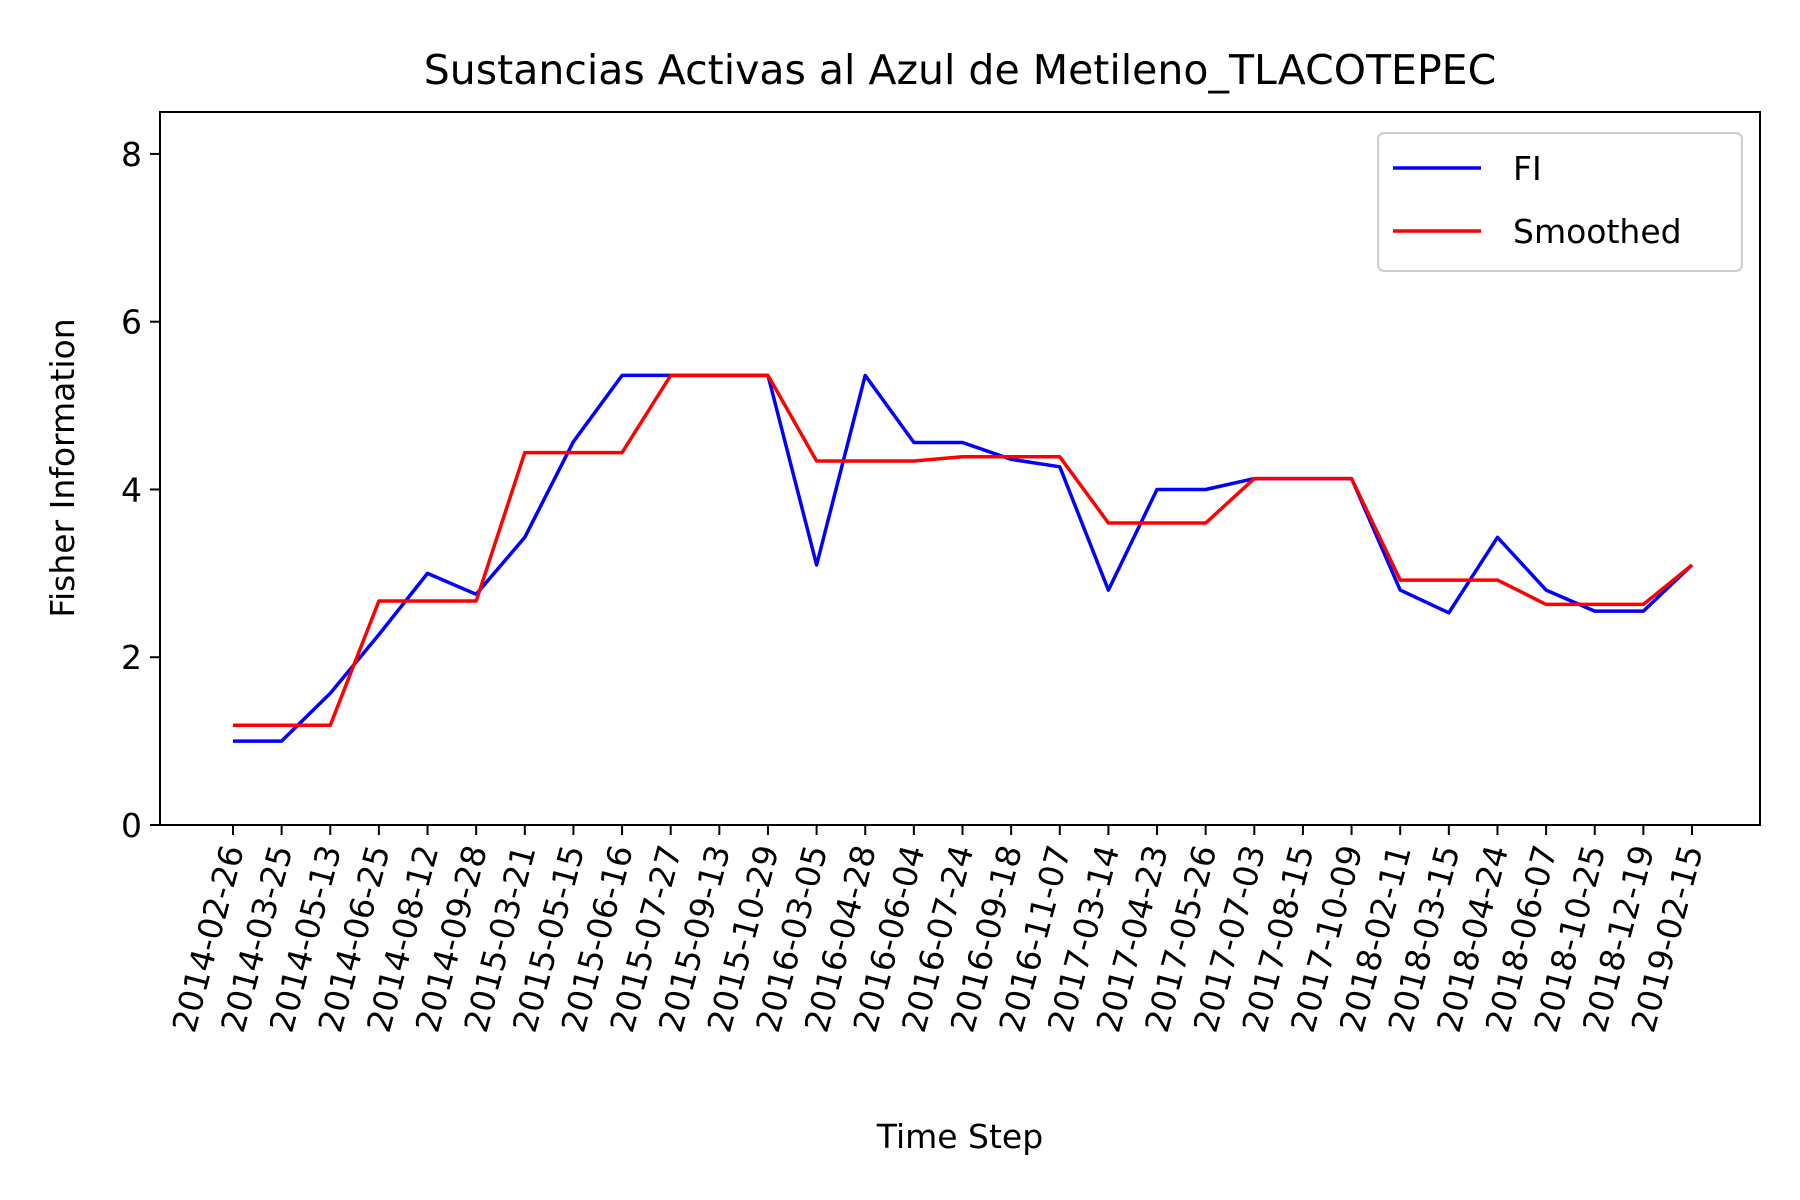 Image resolution: width=1800 pixels, height=1200 pixels. Describe the element at coordinates (131, 154) in the screenshot. I see `y-tick-label: 8` at that location.